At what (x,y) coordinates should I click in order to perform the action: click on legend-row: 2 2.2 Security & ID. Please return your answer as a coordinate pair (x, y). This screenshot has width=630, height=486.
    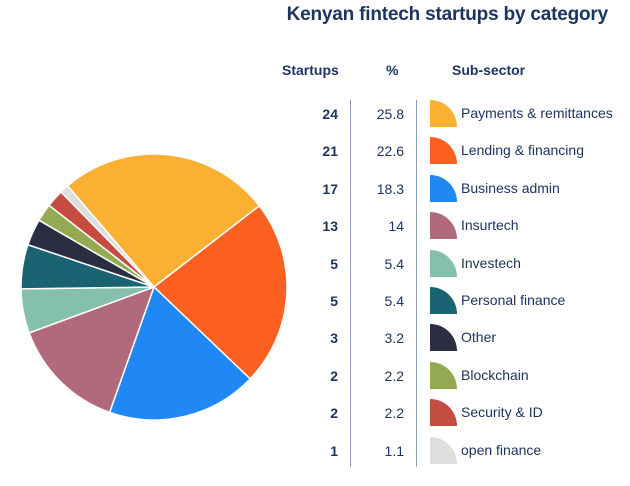
    Looking at the image, I should click on (315, 414).